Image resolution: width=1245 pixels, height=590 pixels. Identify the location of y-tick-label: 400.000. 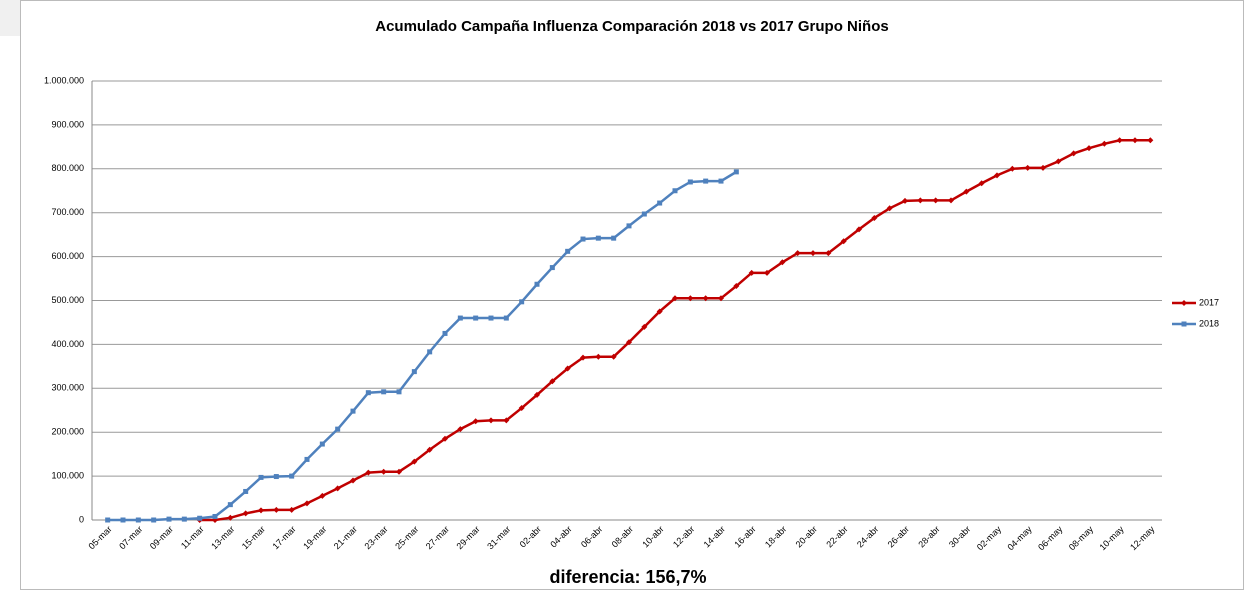
(67, 344).